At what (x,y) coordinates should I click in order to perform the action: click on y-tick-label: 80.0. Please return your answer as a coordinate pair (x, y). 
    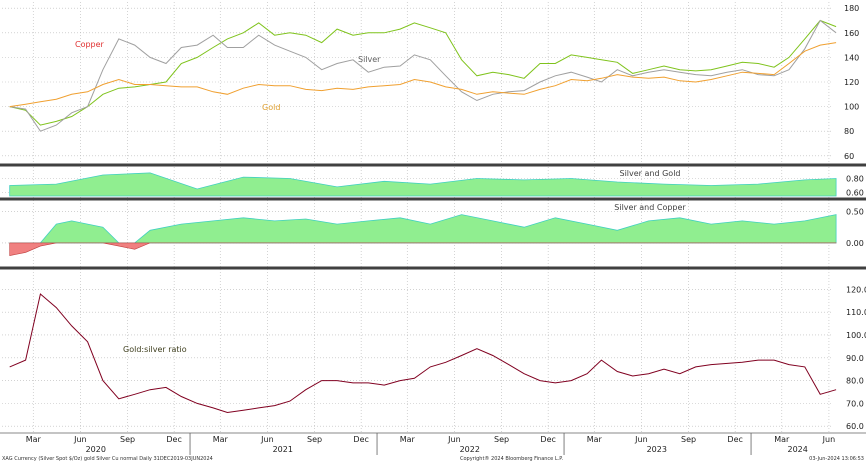
    Looking at the image, I should click on (855, 381).